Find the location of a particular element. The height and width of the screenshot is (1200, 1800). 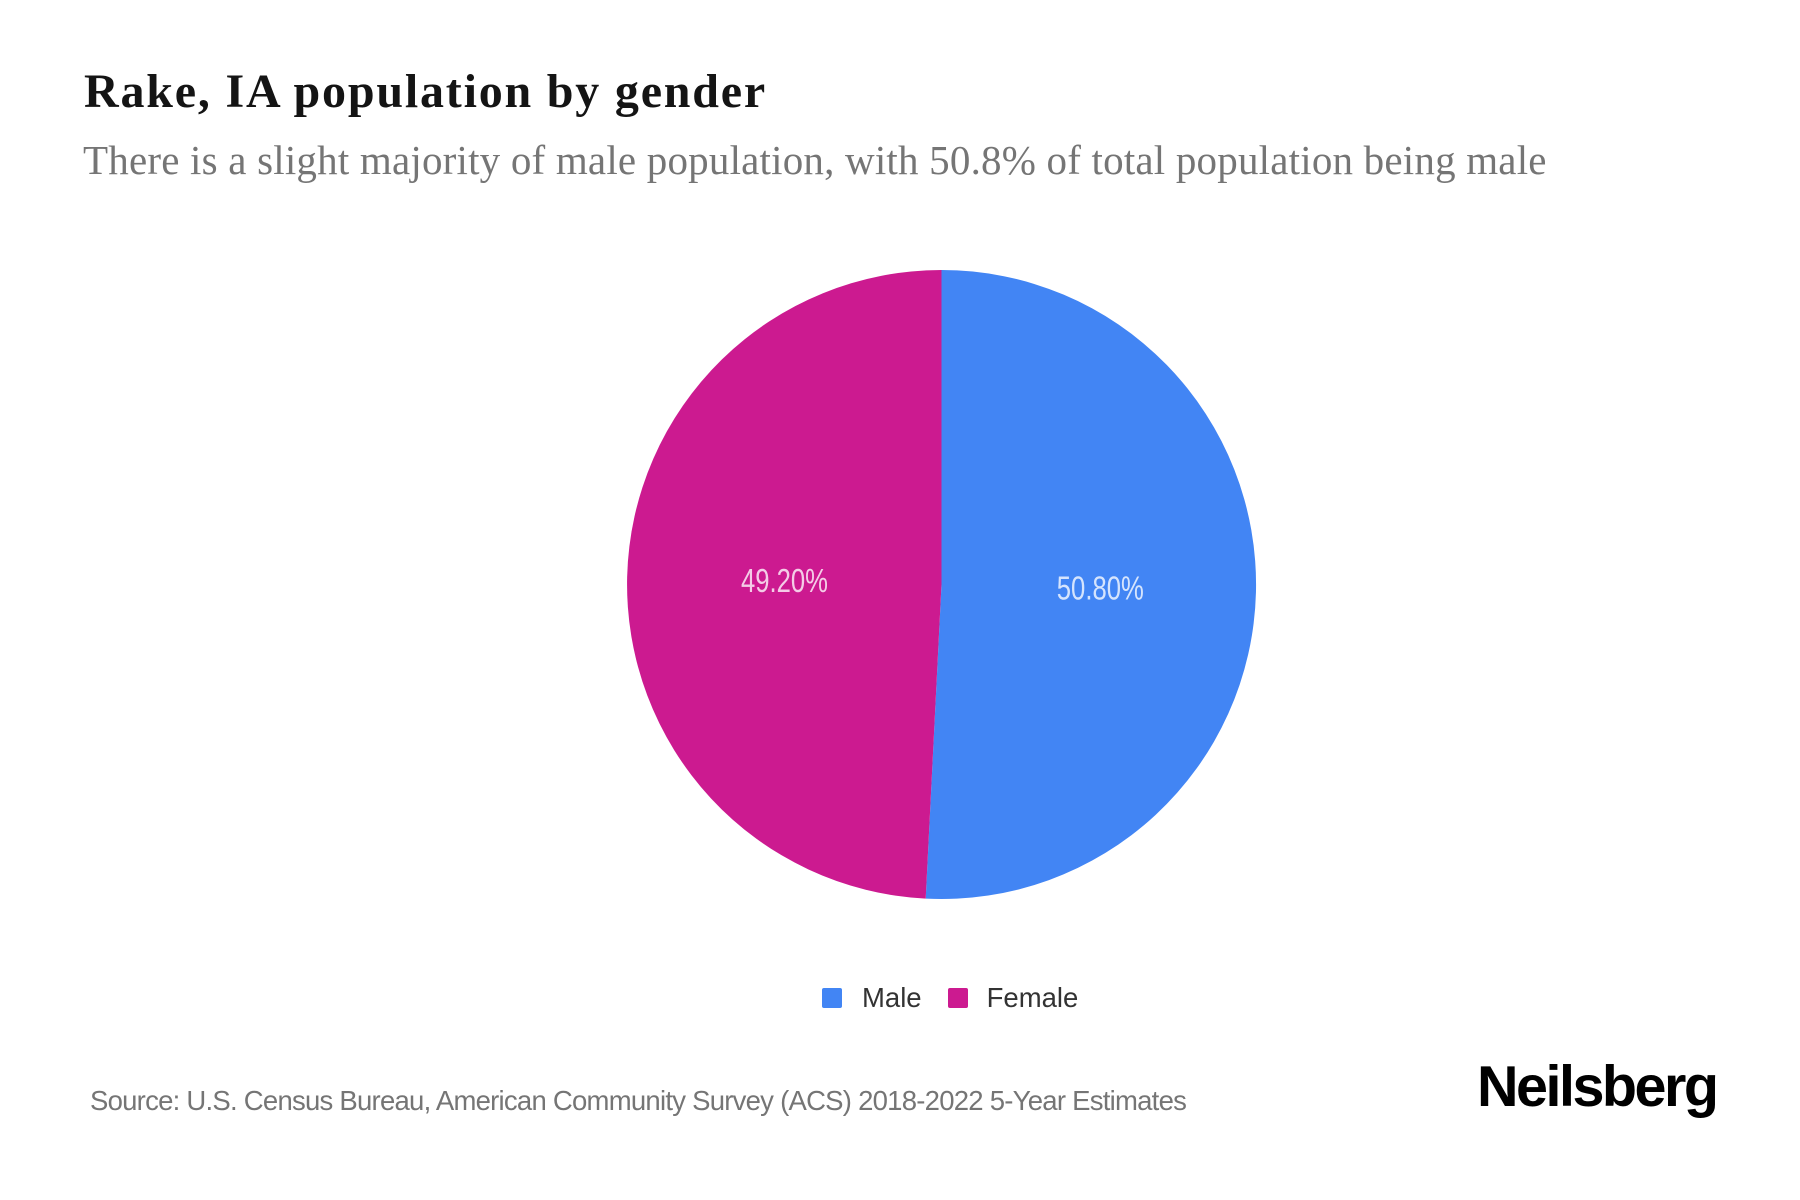

svg-text: 50.80% is located at coordinates (1100, 589).